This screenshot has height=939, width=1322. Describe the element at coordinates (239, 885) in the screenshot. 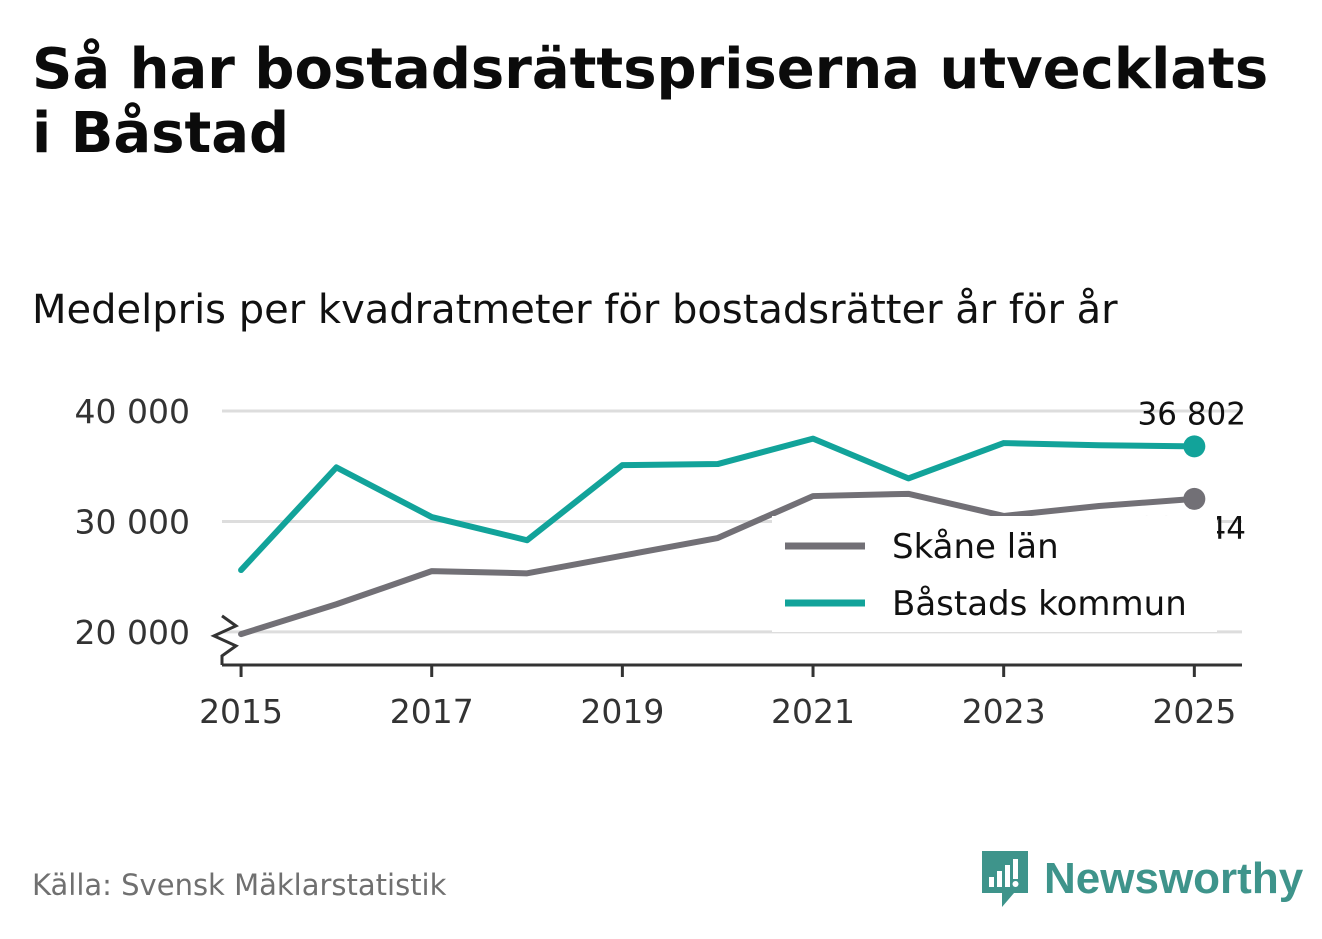

I see `source-note: Källa: Svensk Mäklarstatistik` at that location.